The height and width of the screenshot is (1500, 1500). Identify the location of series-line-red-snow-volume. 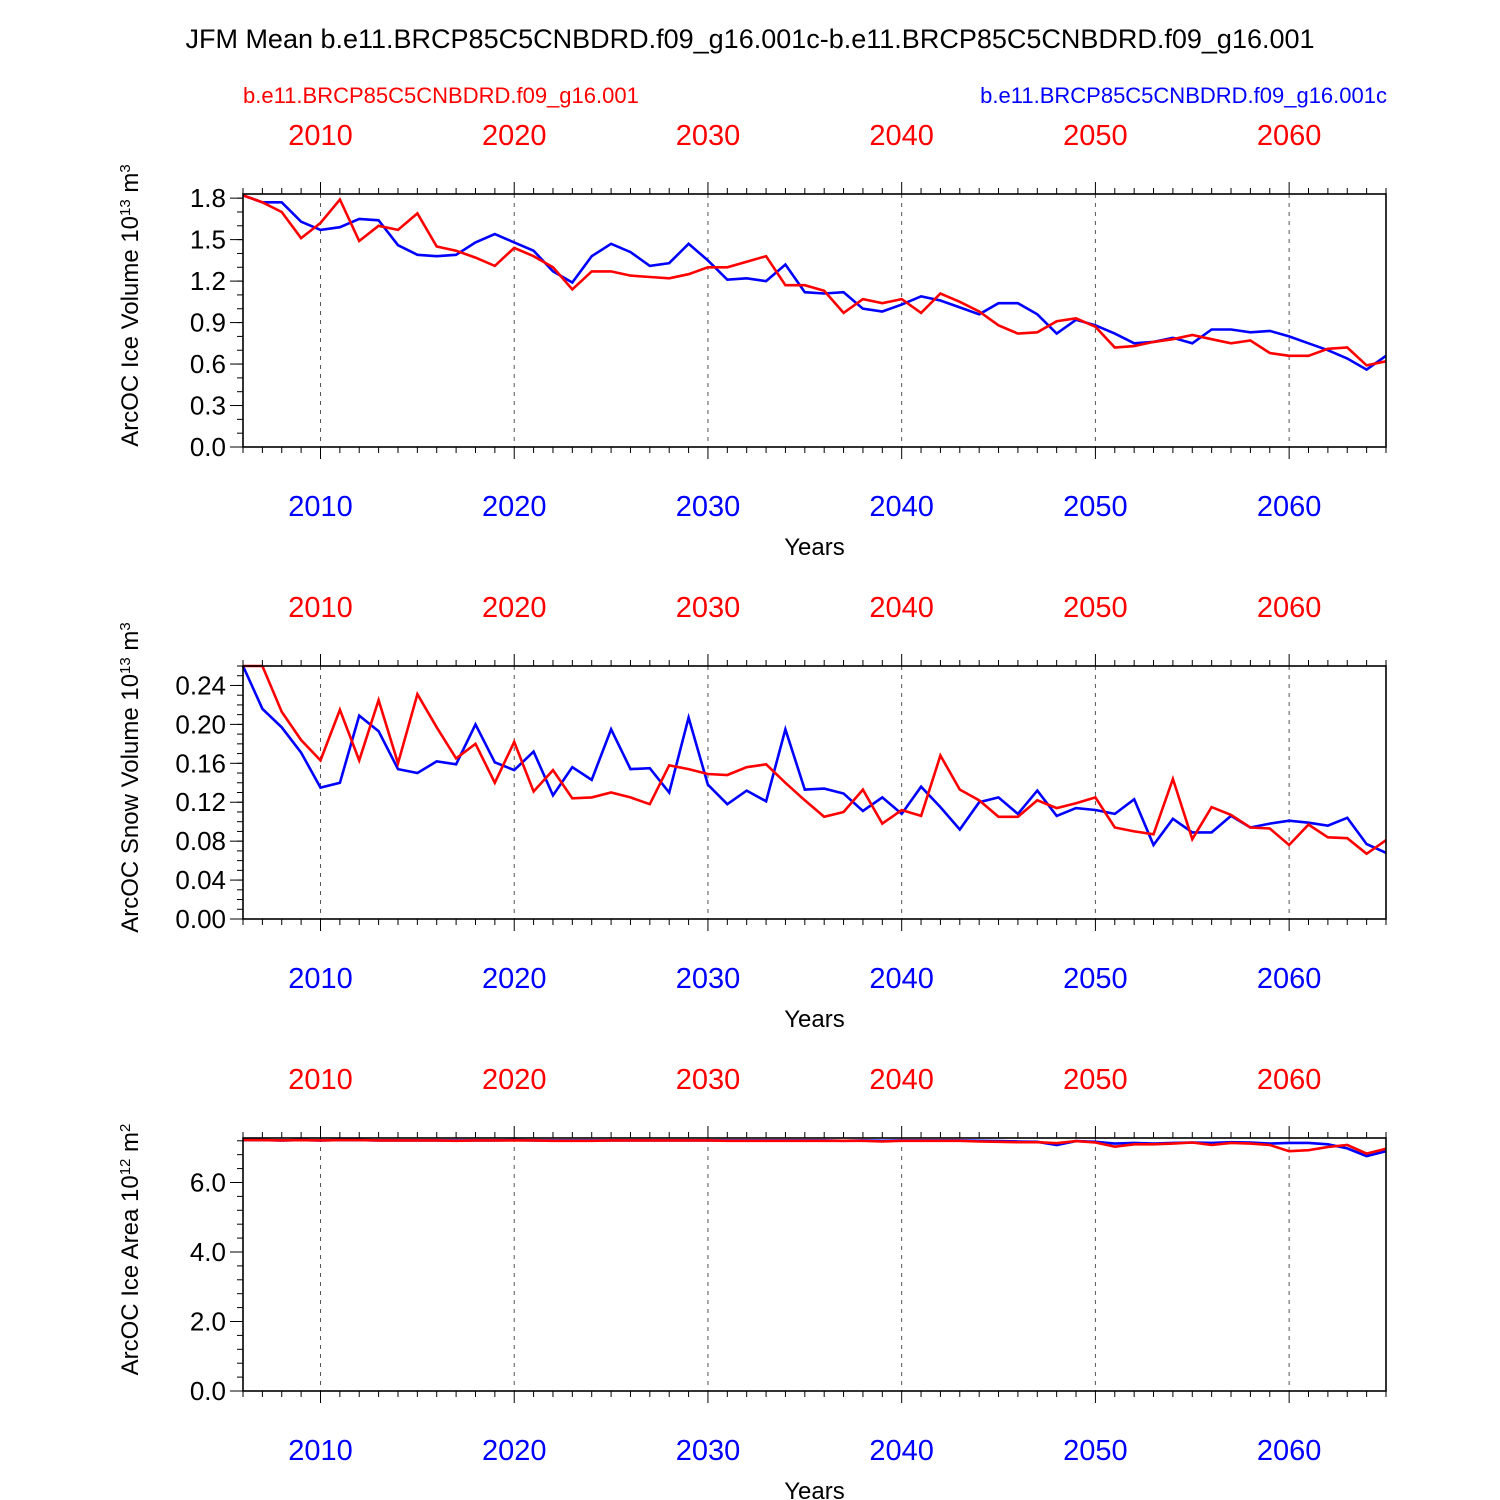
(815, 760).